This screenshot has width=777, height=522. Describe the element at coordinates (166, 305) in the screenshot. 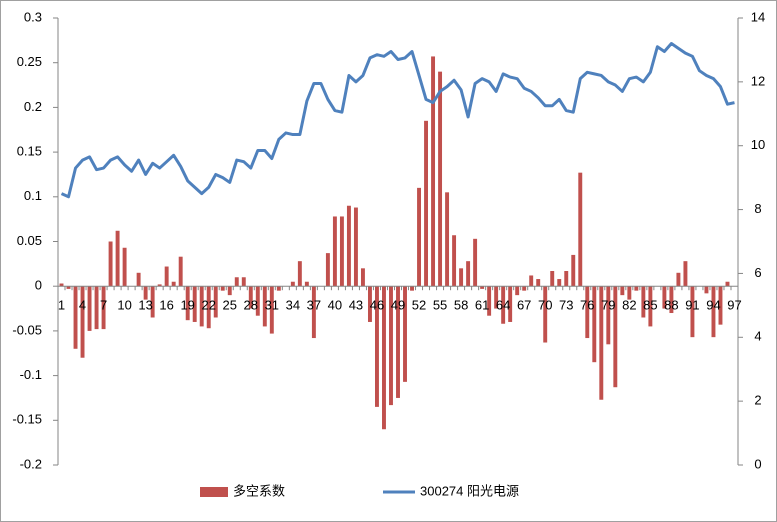

I see `x-tick-label: 16` at that location.